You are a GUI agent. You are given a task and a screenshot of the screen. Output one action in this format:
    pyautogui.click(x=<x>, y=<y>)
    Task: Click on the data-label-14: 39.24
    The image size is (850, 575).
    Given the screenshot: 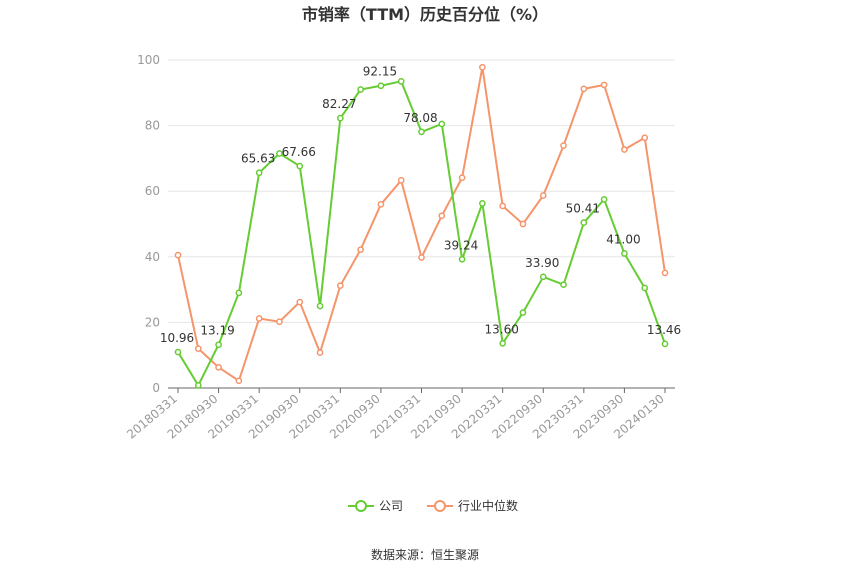 What is the action you would take?
    pyautogui.click(x=461, y=245)
    